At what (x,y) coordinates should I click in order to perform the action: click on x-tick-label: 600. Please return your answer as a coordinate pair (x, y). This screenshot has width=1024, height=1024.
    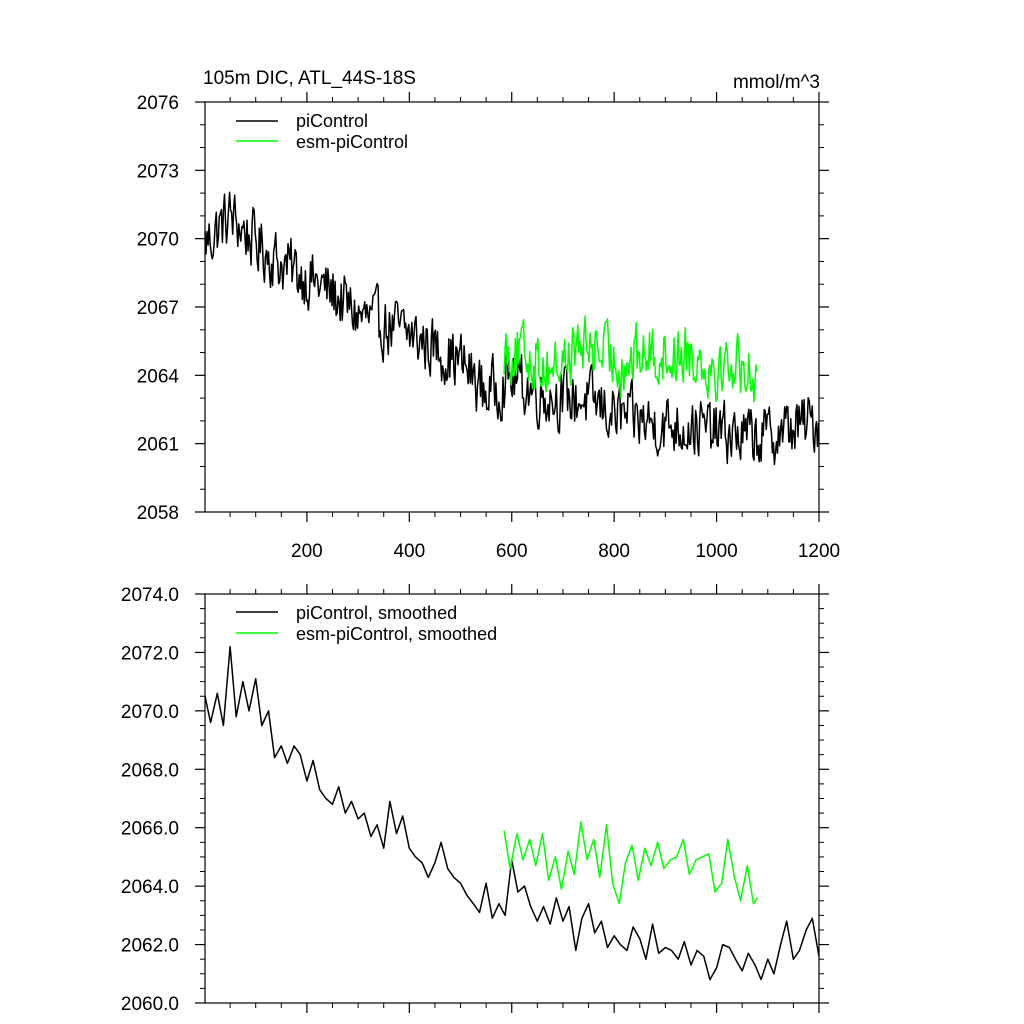
    Looking at the image, I should click on (512, 551).